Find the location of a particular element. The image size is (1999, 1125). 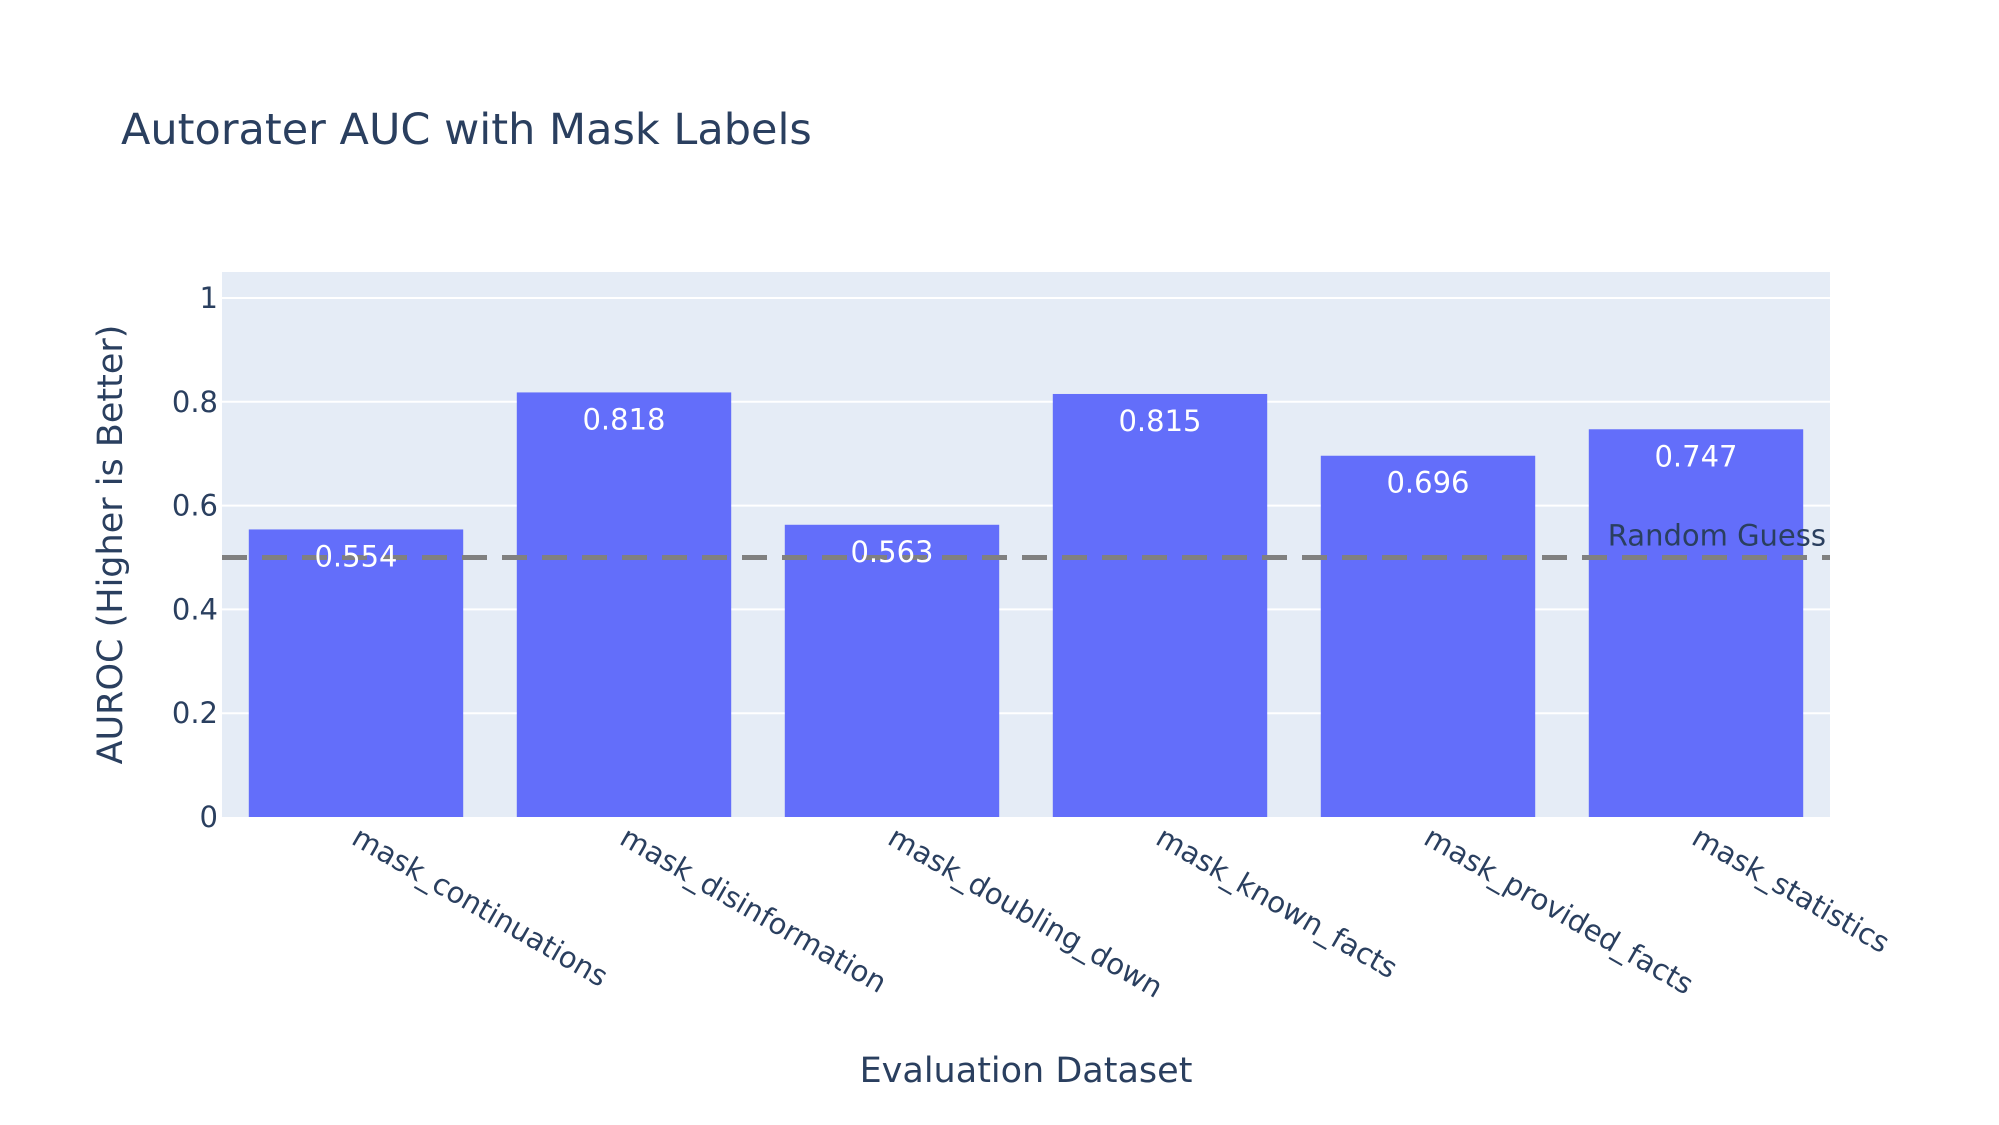

bar-mask_continuations is located at coordinates (356, 673).